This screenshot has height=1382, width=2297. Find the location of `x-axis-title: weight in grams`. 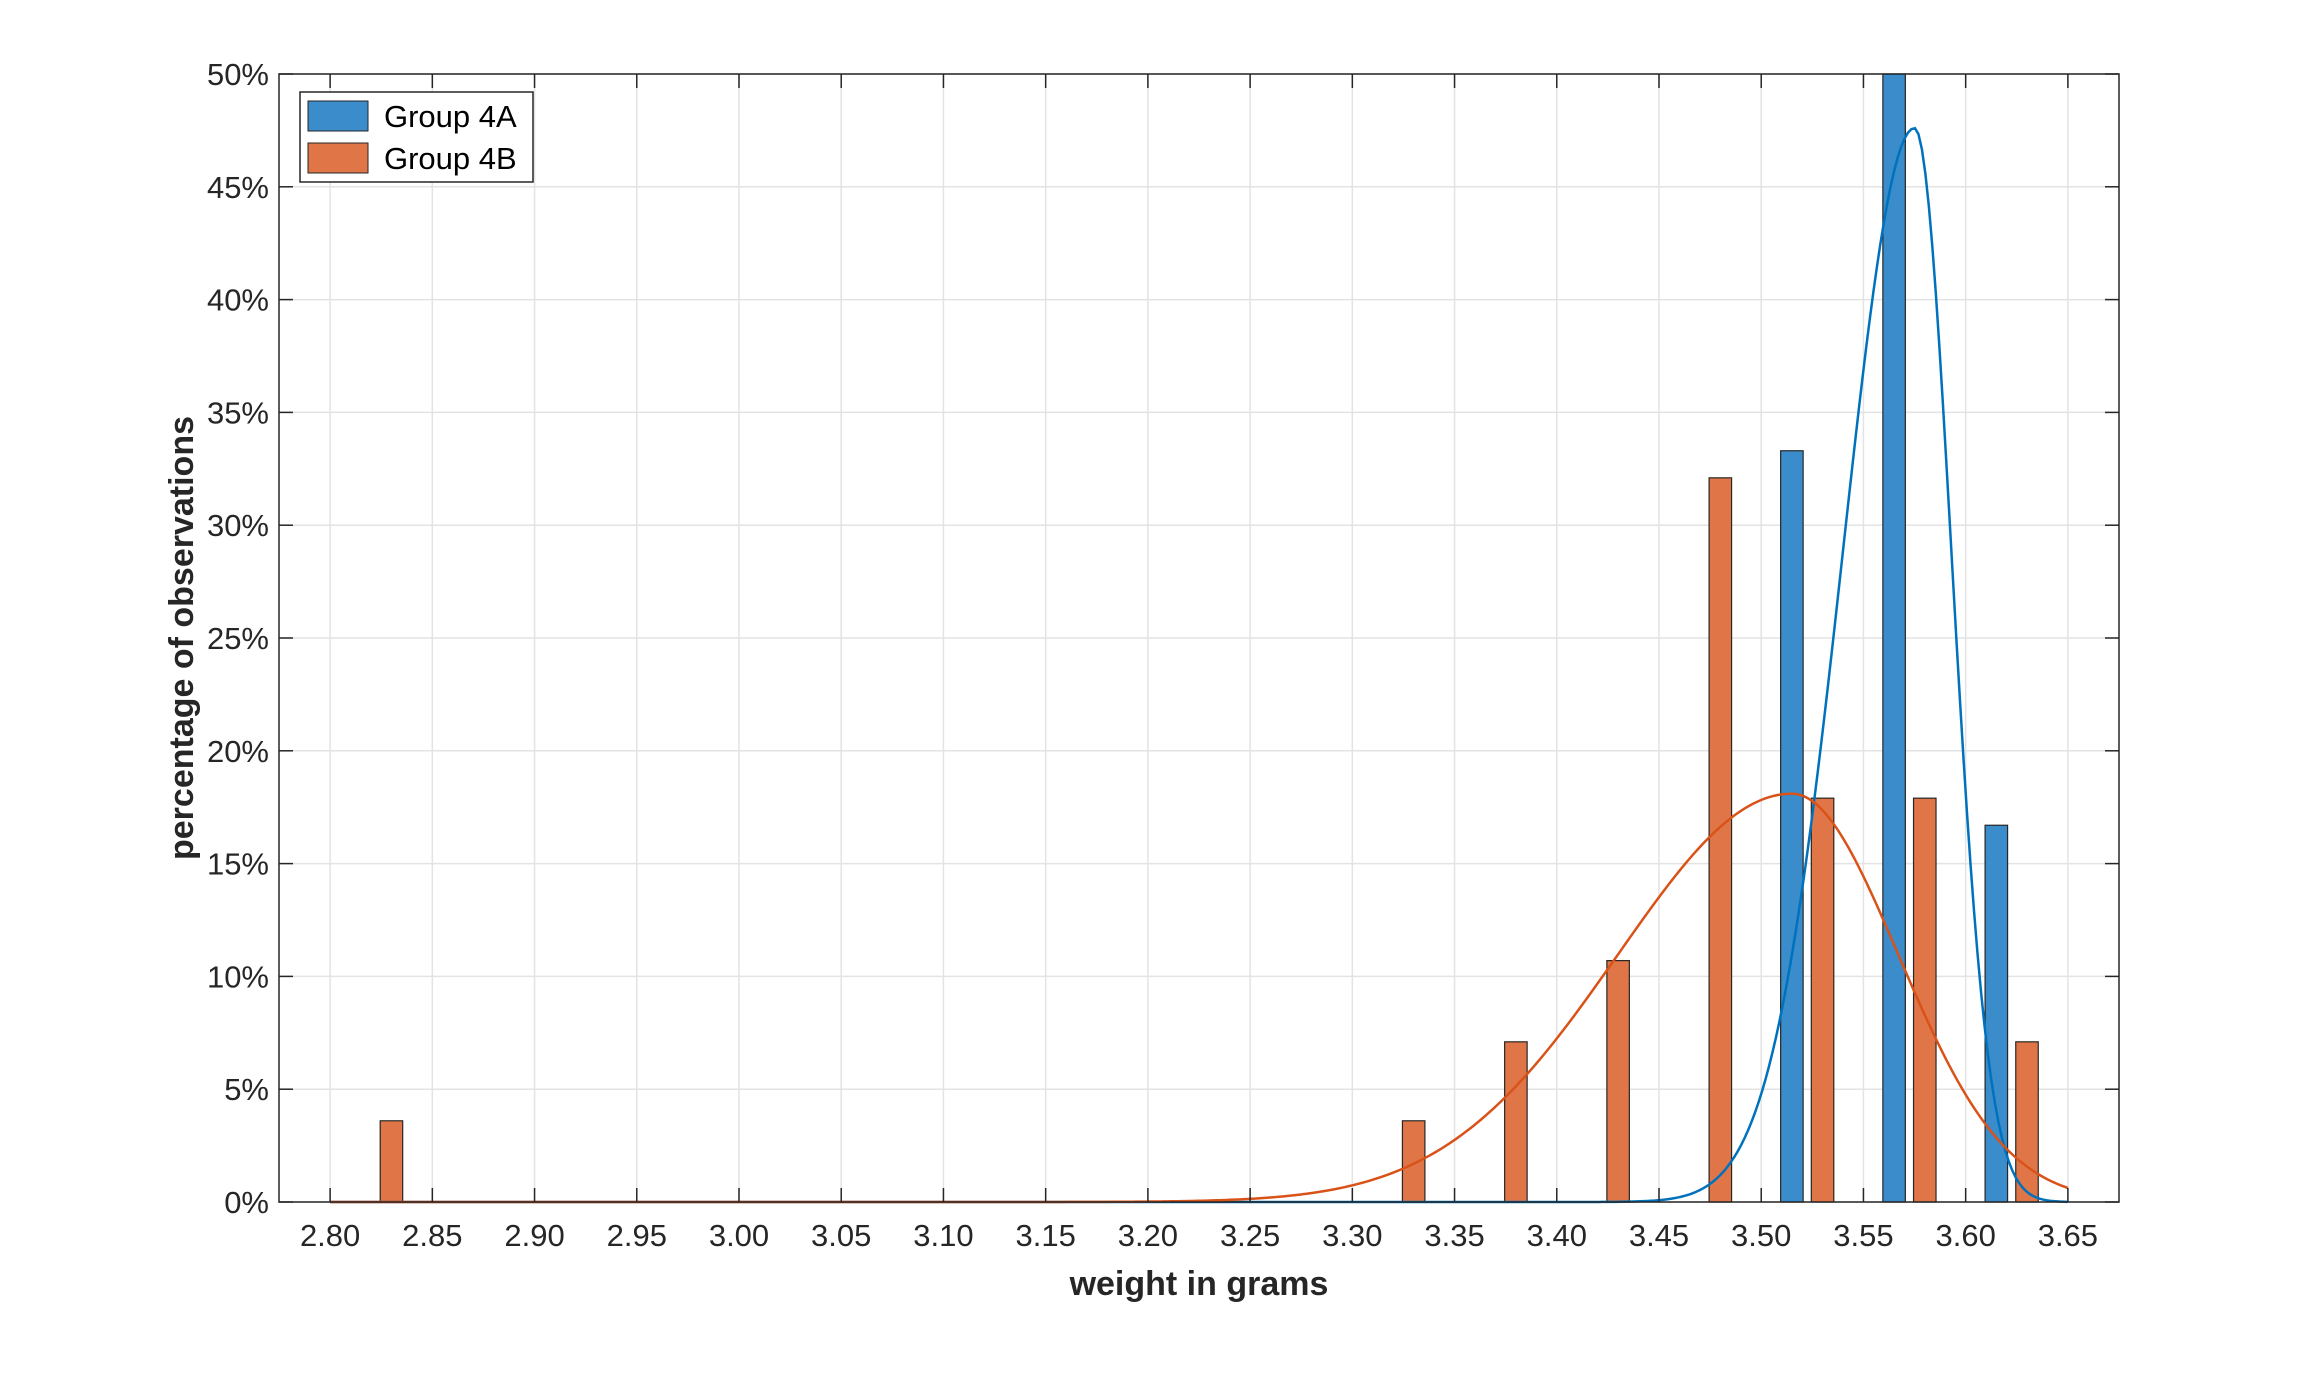

x-axis-title: weight in grams is located at coordinates (1199, 1284).